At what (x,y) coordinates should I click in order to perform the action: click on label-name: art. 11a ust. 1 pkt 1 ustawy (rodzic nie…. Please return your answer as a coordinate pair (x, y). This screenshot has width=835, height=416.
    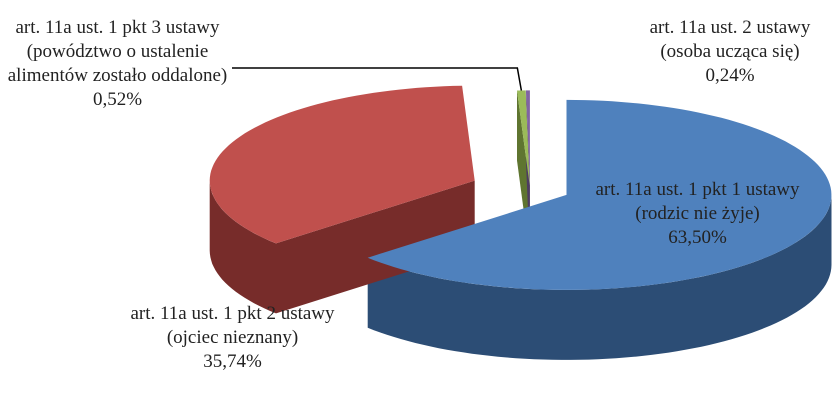
    Looking at the image, I should click on (697, 201).